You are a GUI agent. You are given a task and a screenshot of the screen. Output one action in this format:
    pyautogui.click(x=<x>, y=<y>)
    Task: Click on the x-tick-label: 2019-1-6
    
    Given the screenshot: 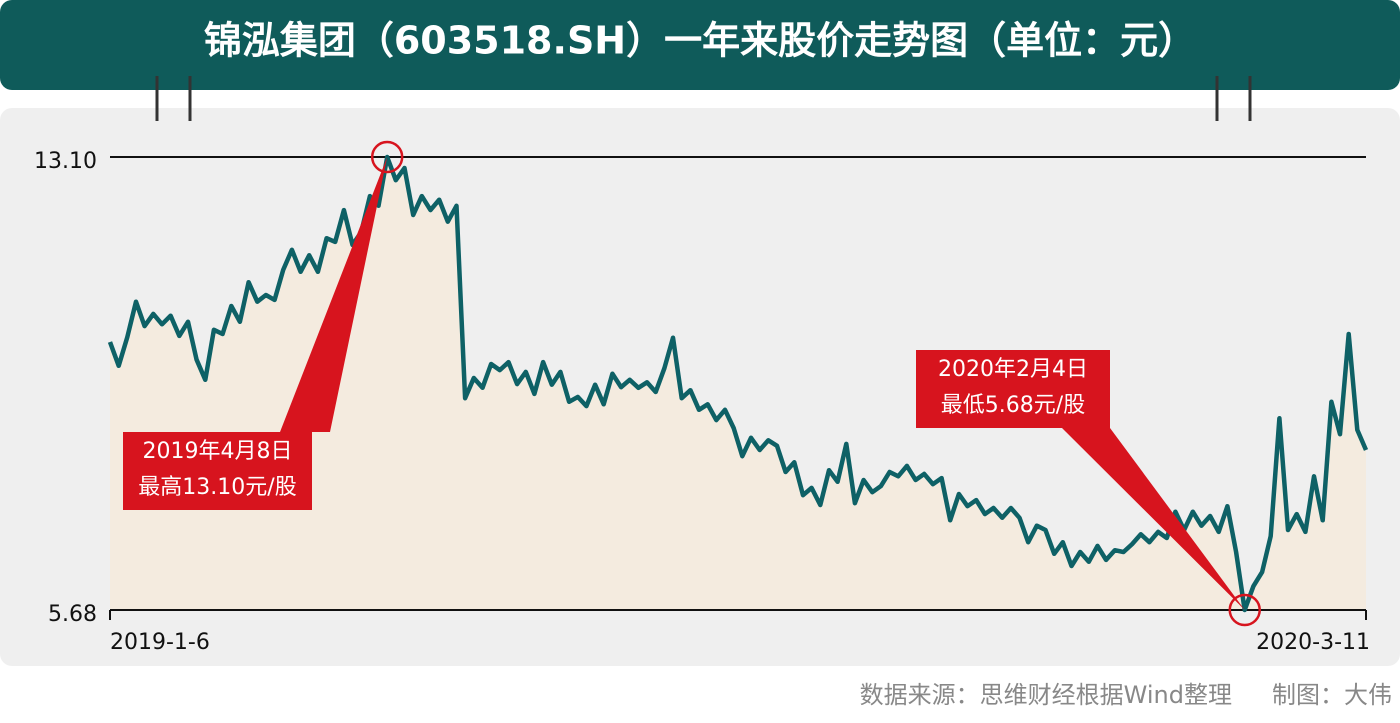 What is the action you would take?
    pyautogui.click(x=160, y=642)
    